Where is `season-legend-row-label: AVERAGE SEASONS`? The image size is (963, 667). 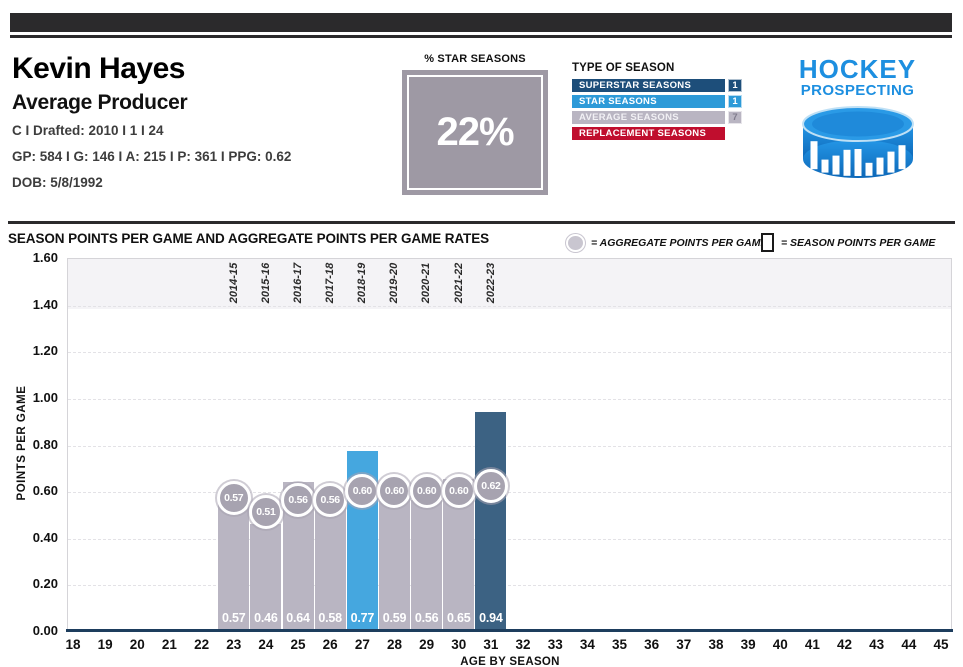 season-legend-row-label: AVERAGE SEASONS is located at coordinates (629, 117).